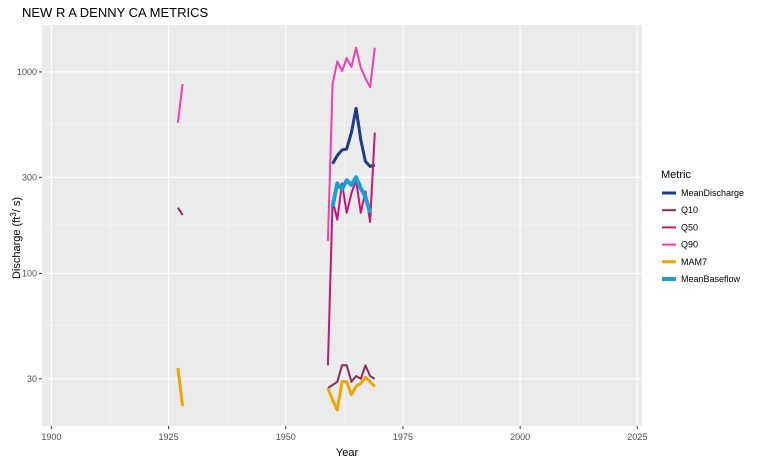 The width and height of the screenshot is (757, 464). I want to click on x-axis: 1900 1925 1950 1975 2000 2025, so click(344, 434).